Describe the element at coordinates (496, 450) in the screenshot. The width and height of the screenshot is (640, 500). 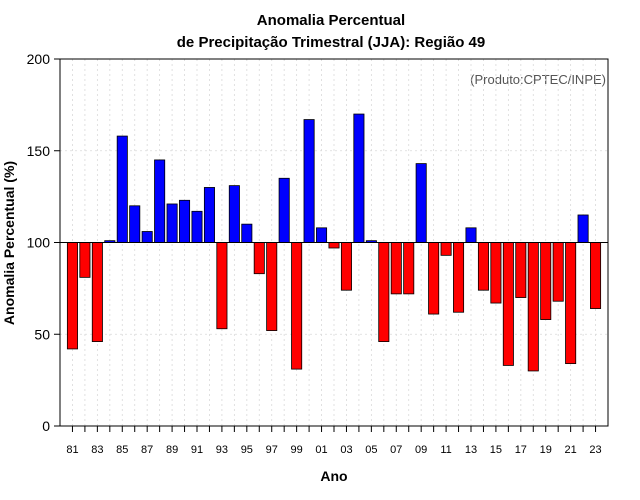
I see `x-tick-label: 15` at that location.